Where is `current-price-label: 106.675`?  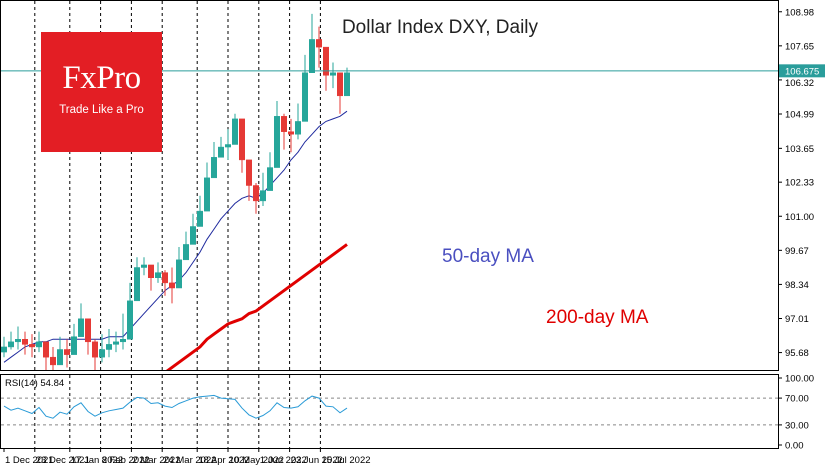
current-price-label: 106.675 is located at coordinates (802, 71).